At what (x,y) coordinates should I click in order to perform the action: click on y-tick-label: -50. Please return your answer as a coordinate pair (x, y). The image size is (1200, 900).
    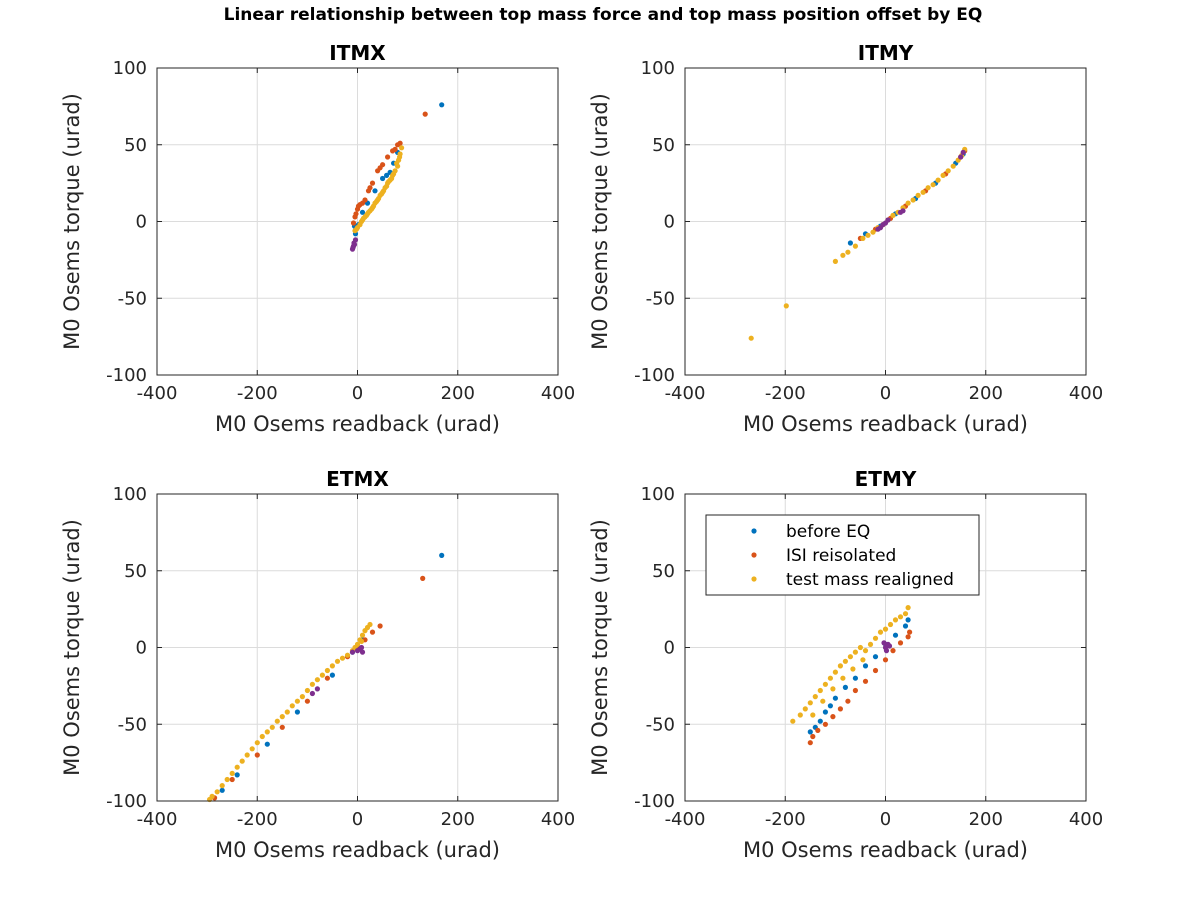
    Looking at the image, I should click on (132, 724).